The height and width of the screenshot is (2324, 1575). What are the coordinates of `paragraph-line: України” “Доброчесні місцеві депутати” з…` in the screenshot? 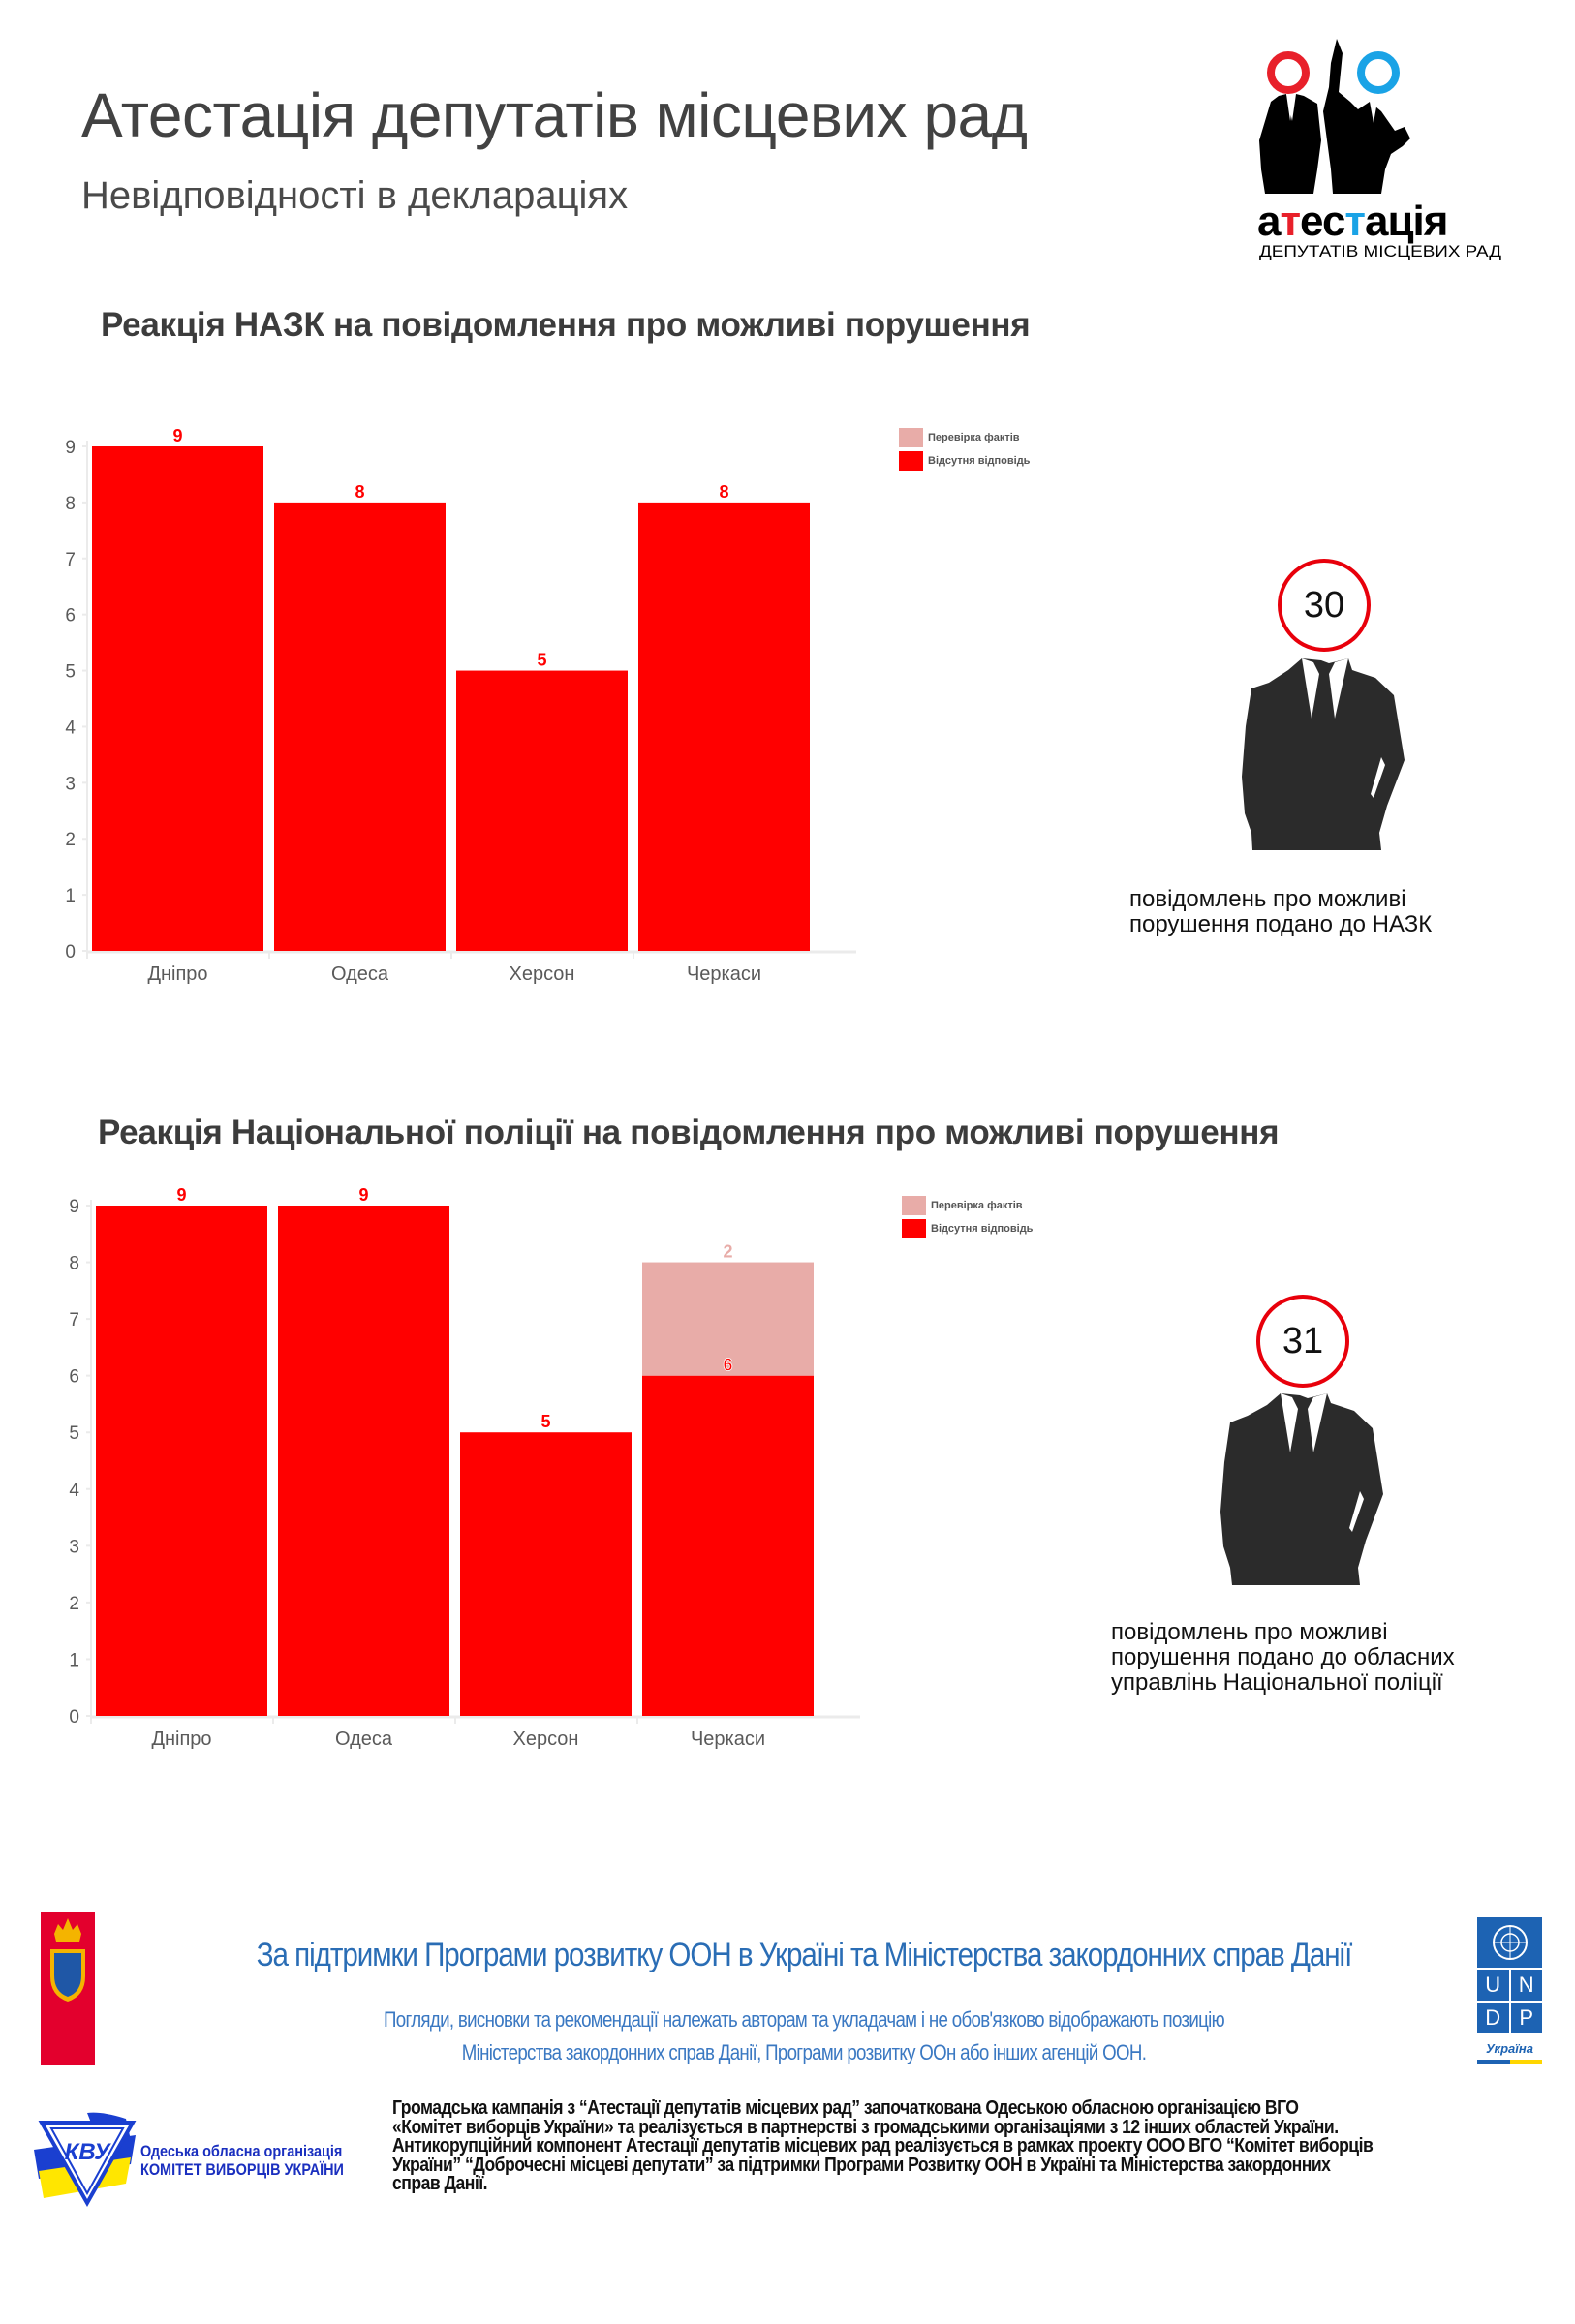 It's located at (861, 2165).